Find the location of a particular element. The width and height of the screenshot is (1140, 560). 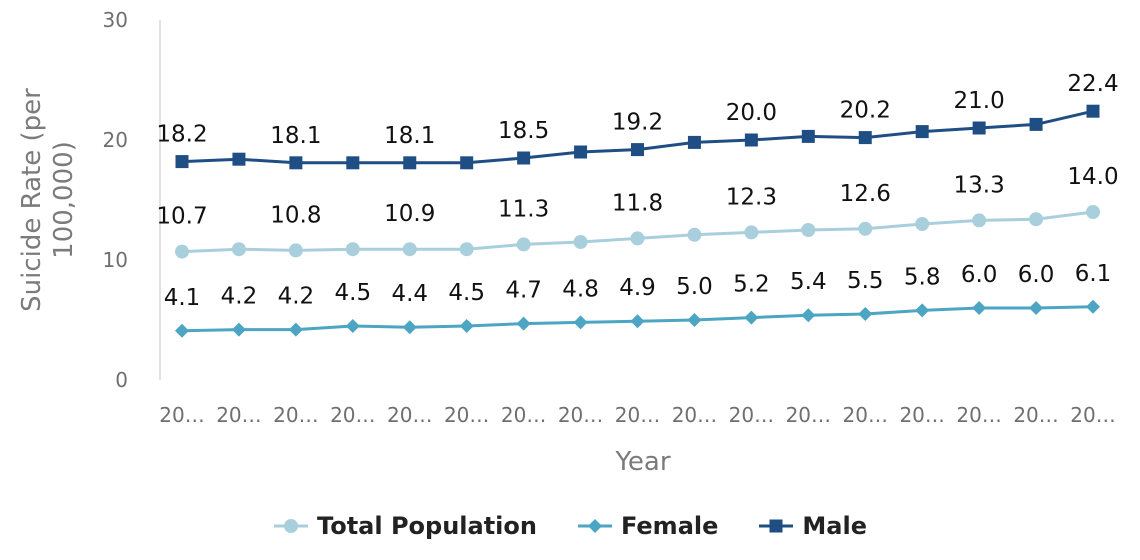

data-label: 6.0 is located at coordinates (1036, 275).